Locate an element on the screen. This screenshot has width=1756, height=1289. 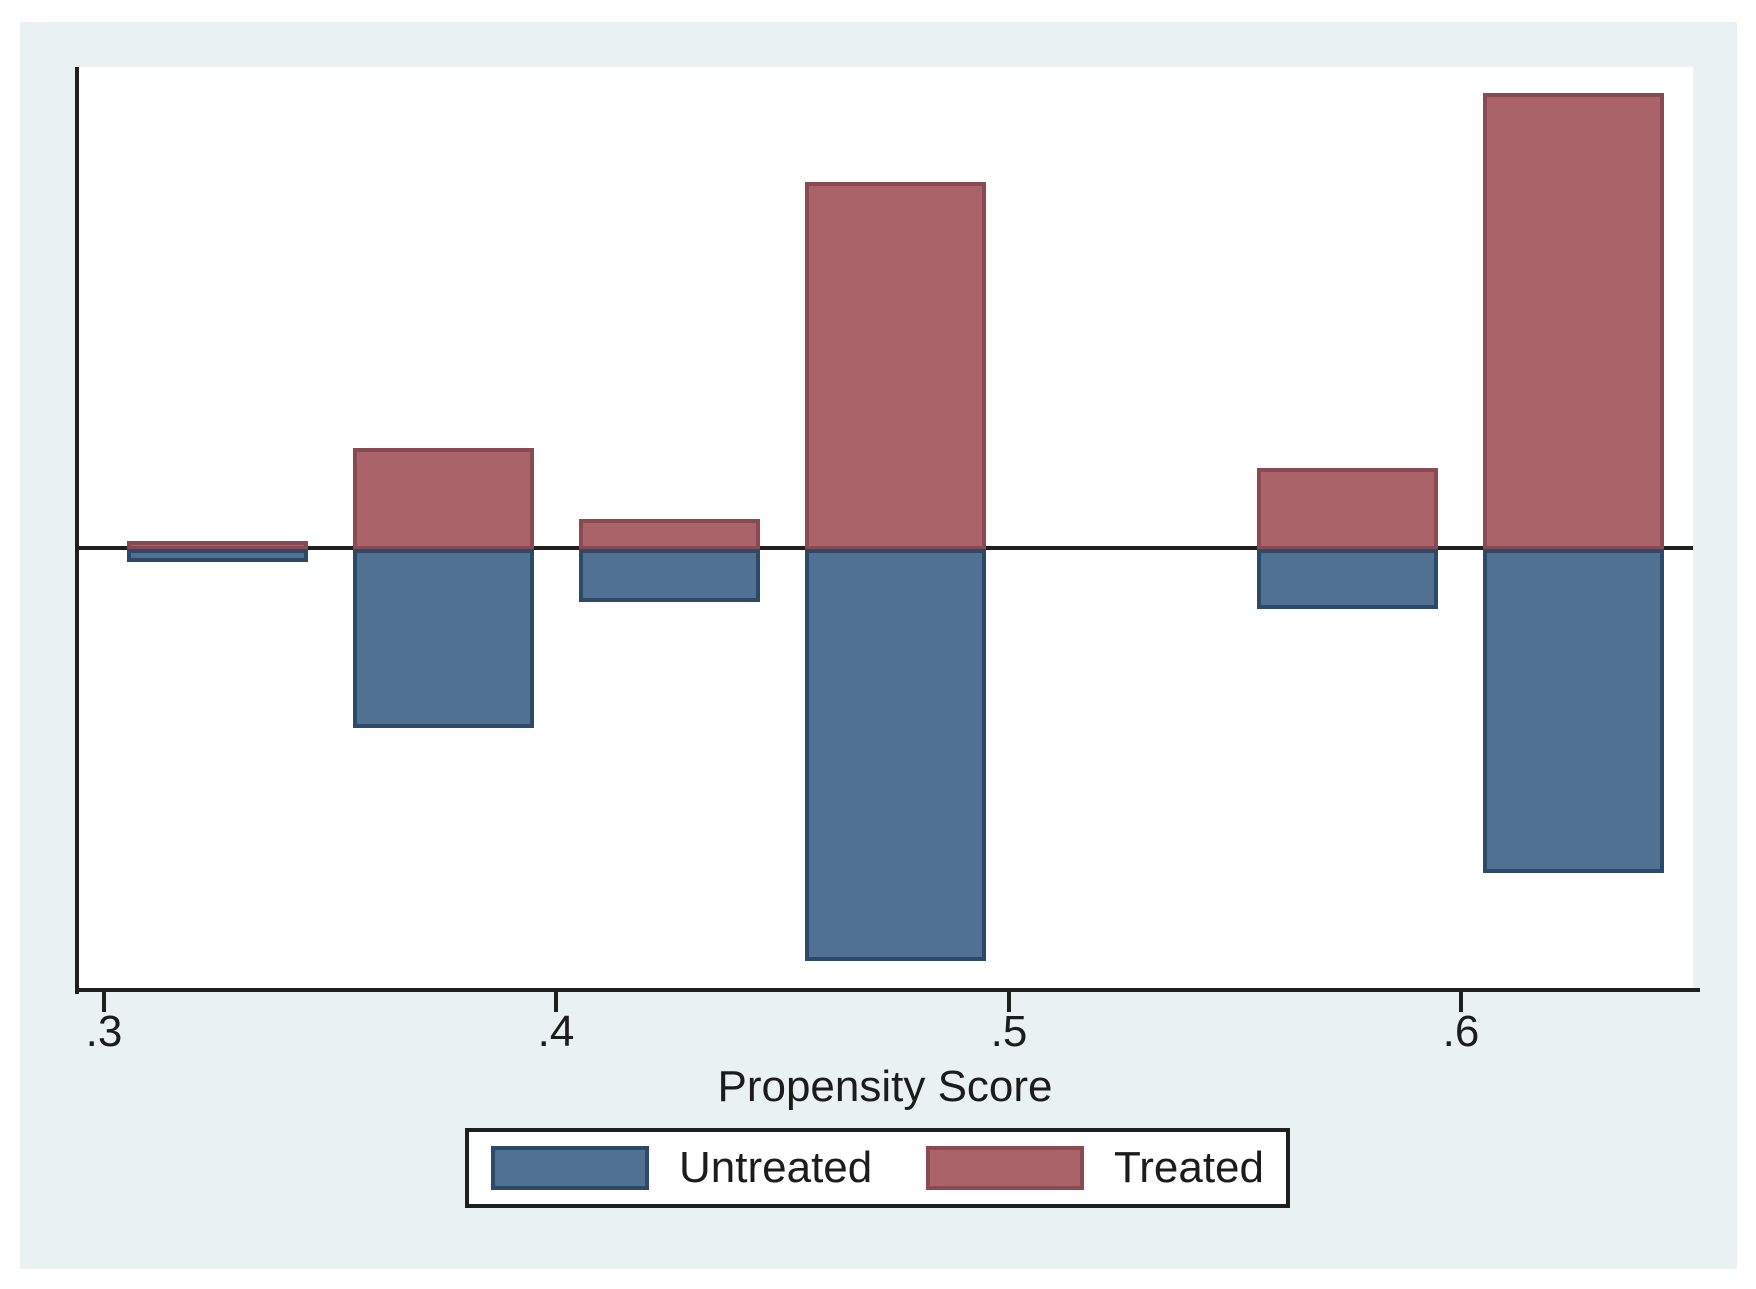
legend-label-untreated: Untreated is located at coordinates (776, 1167).